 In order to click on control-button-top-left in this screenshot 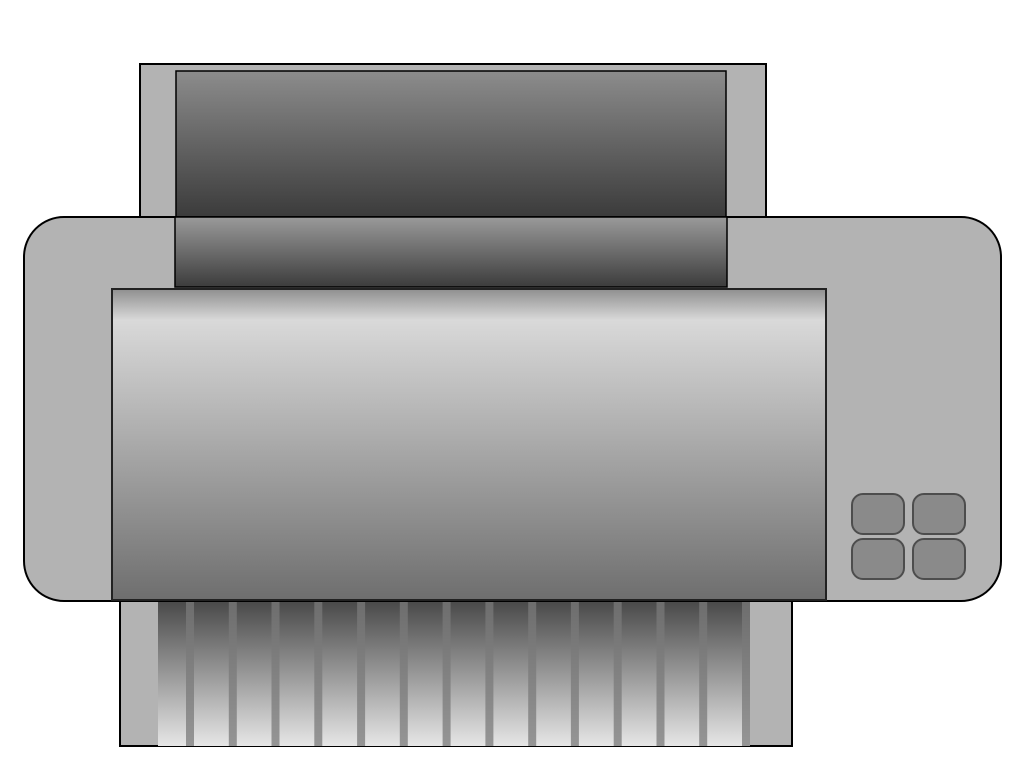, I will do `click(878, 514)`.